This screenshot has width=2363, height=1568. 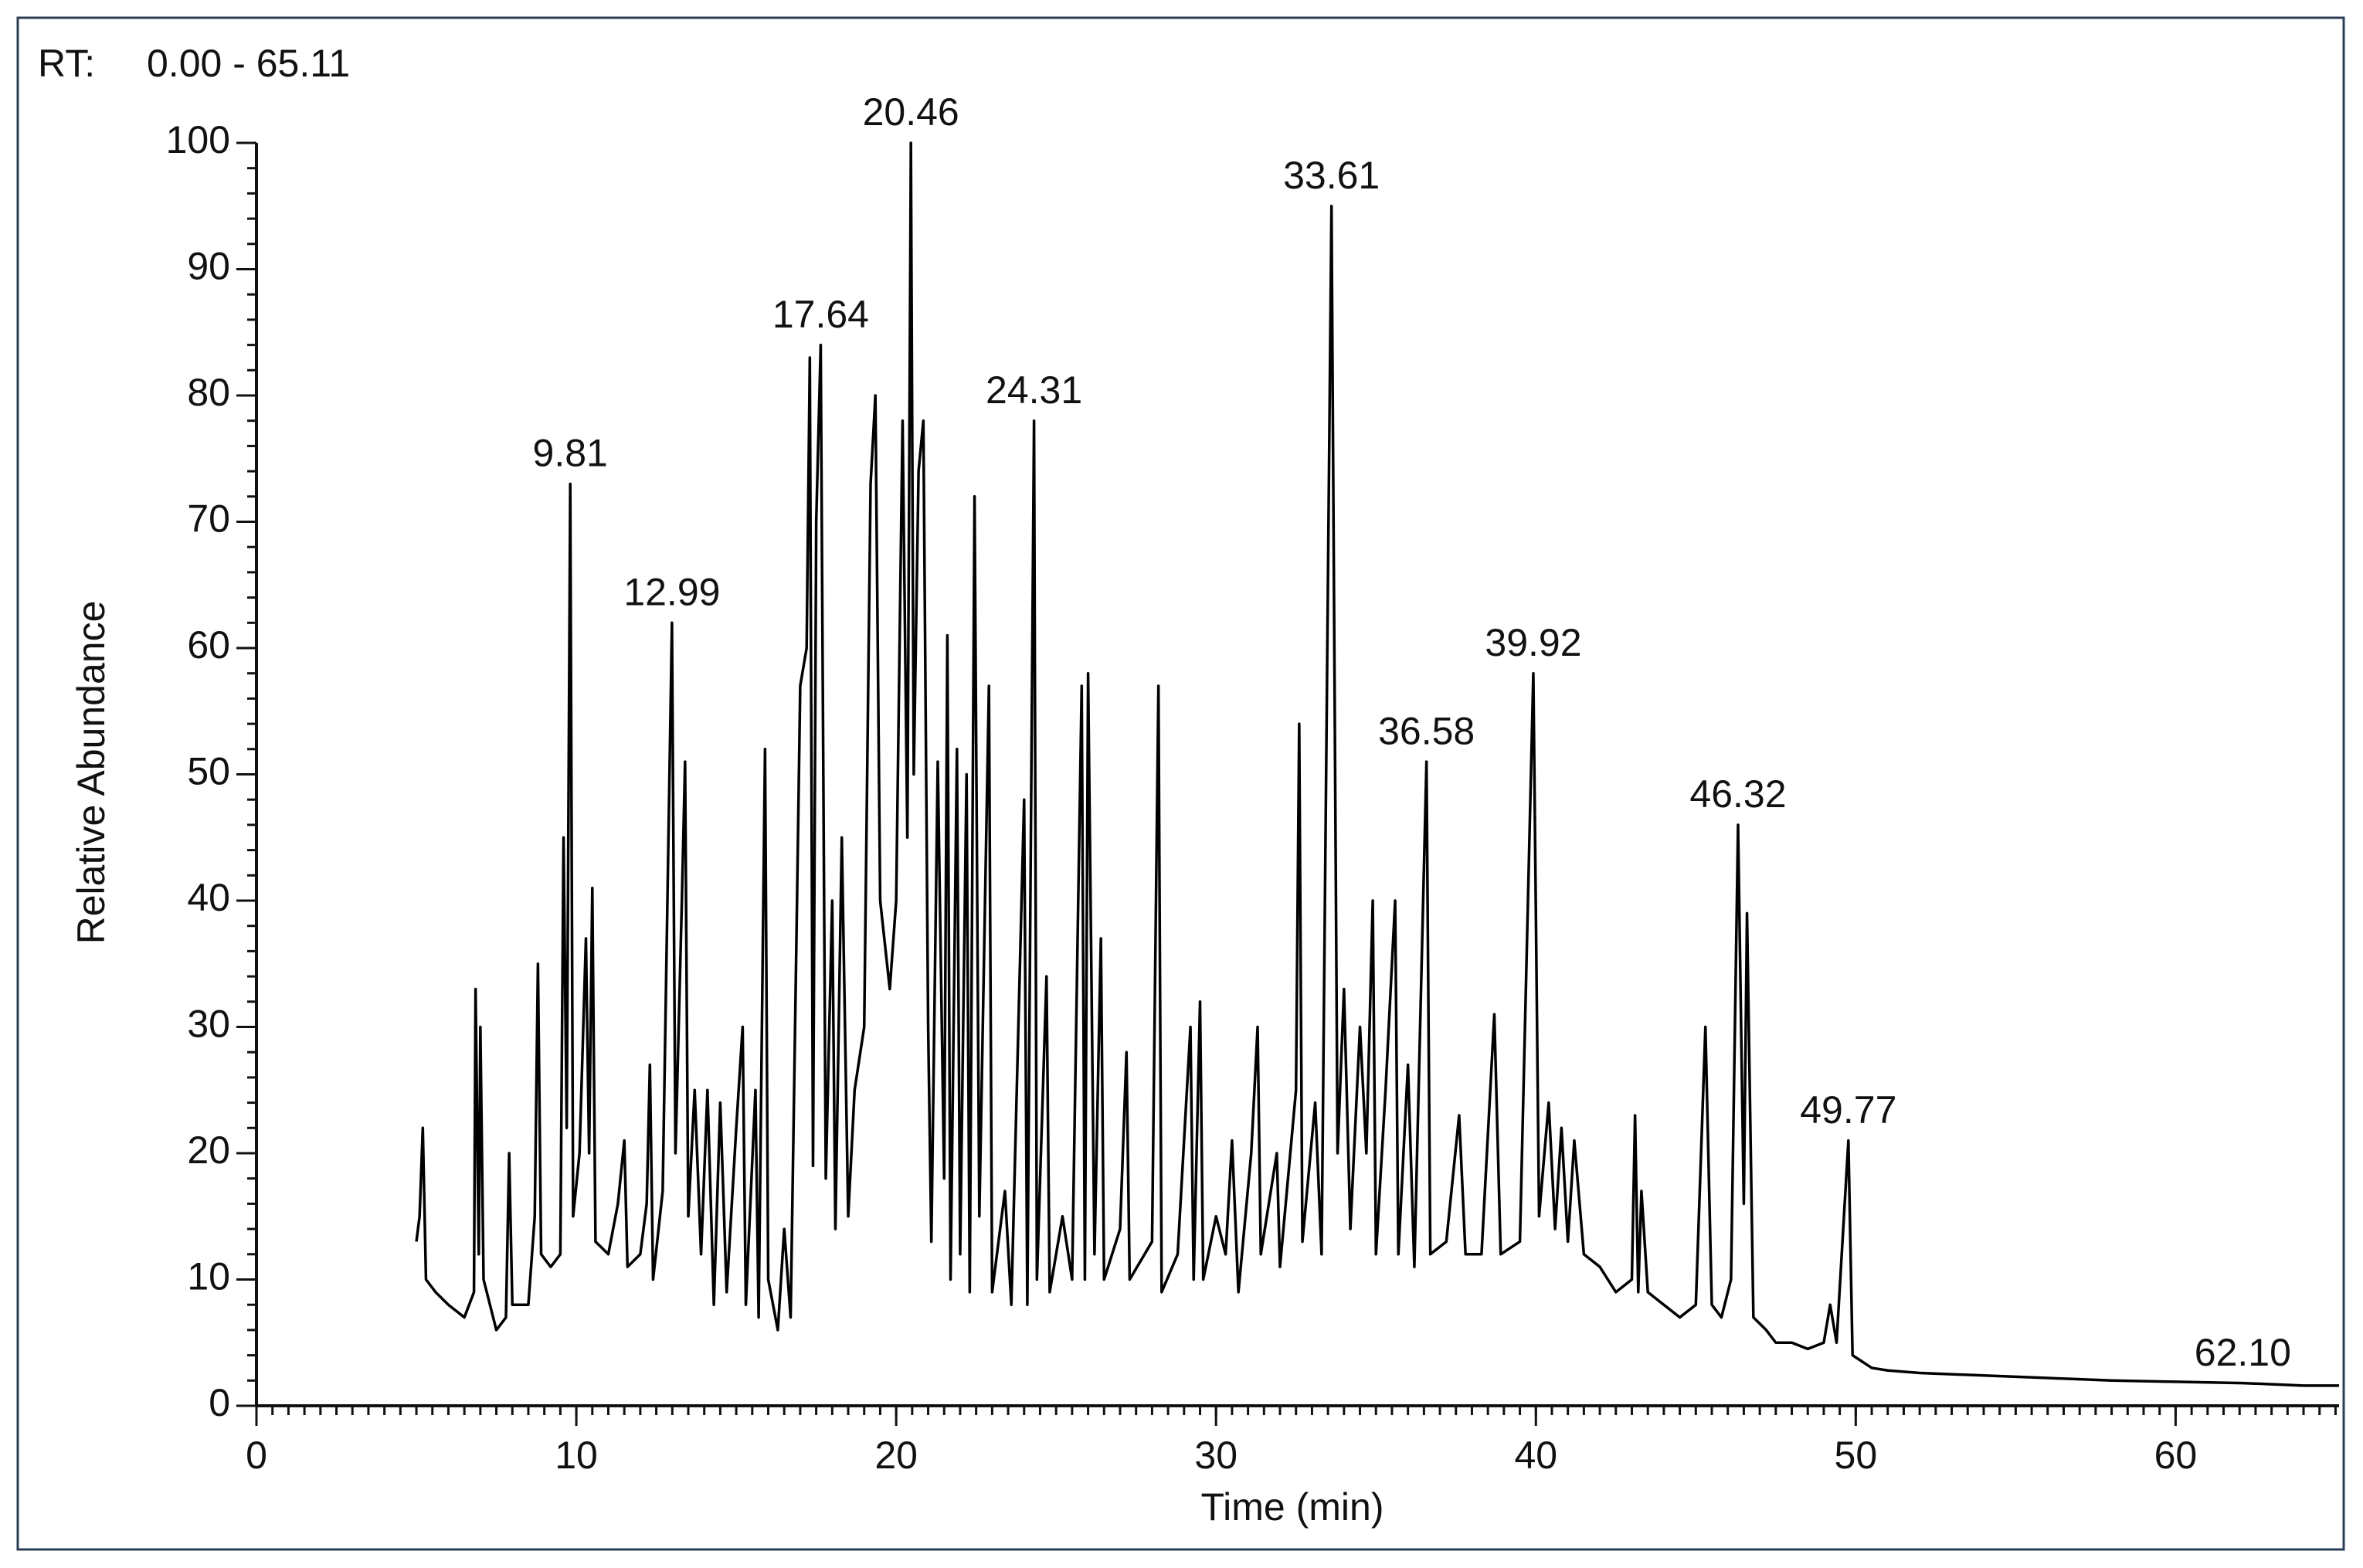 What do you see at coordinates (2176, 1455) in the screenshot?
I see `x-tick-label: 60` at bounding box center [2176, 1455].